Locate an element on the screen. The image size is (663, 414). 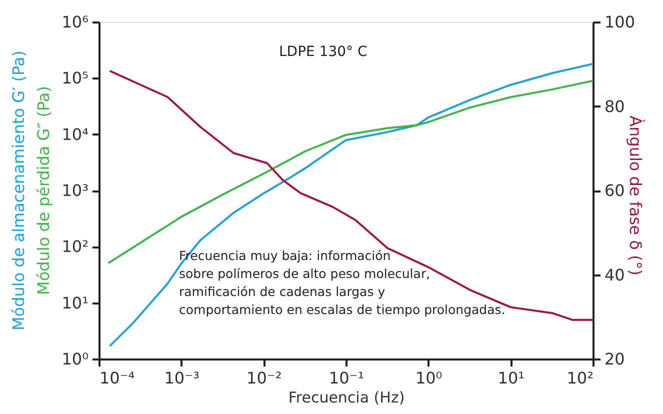
y2-tick-label: 20 is located at coordinates (614, 359).